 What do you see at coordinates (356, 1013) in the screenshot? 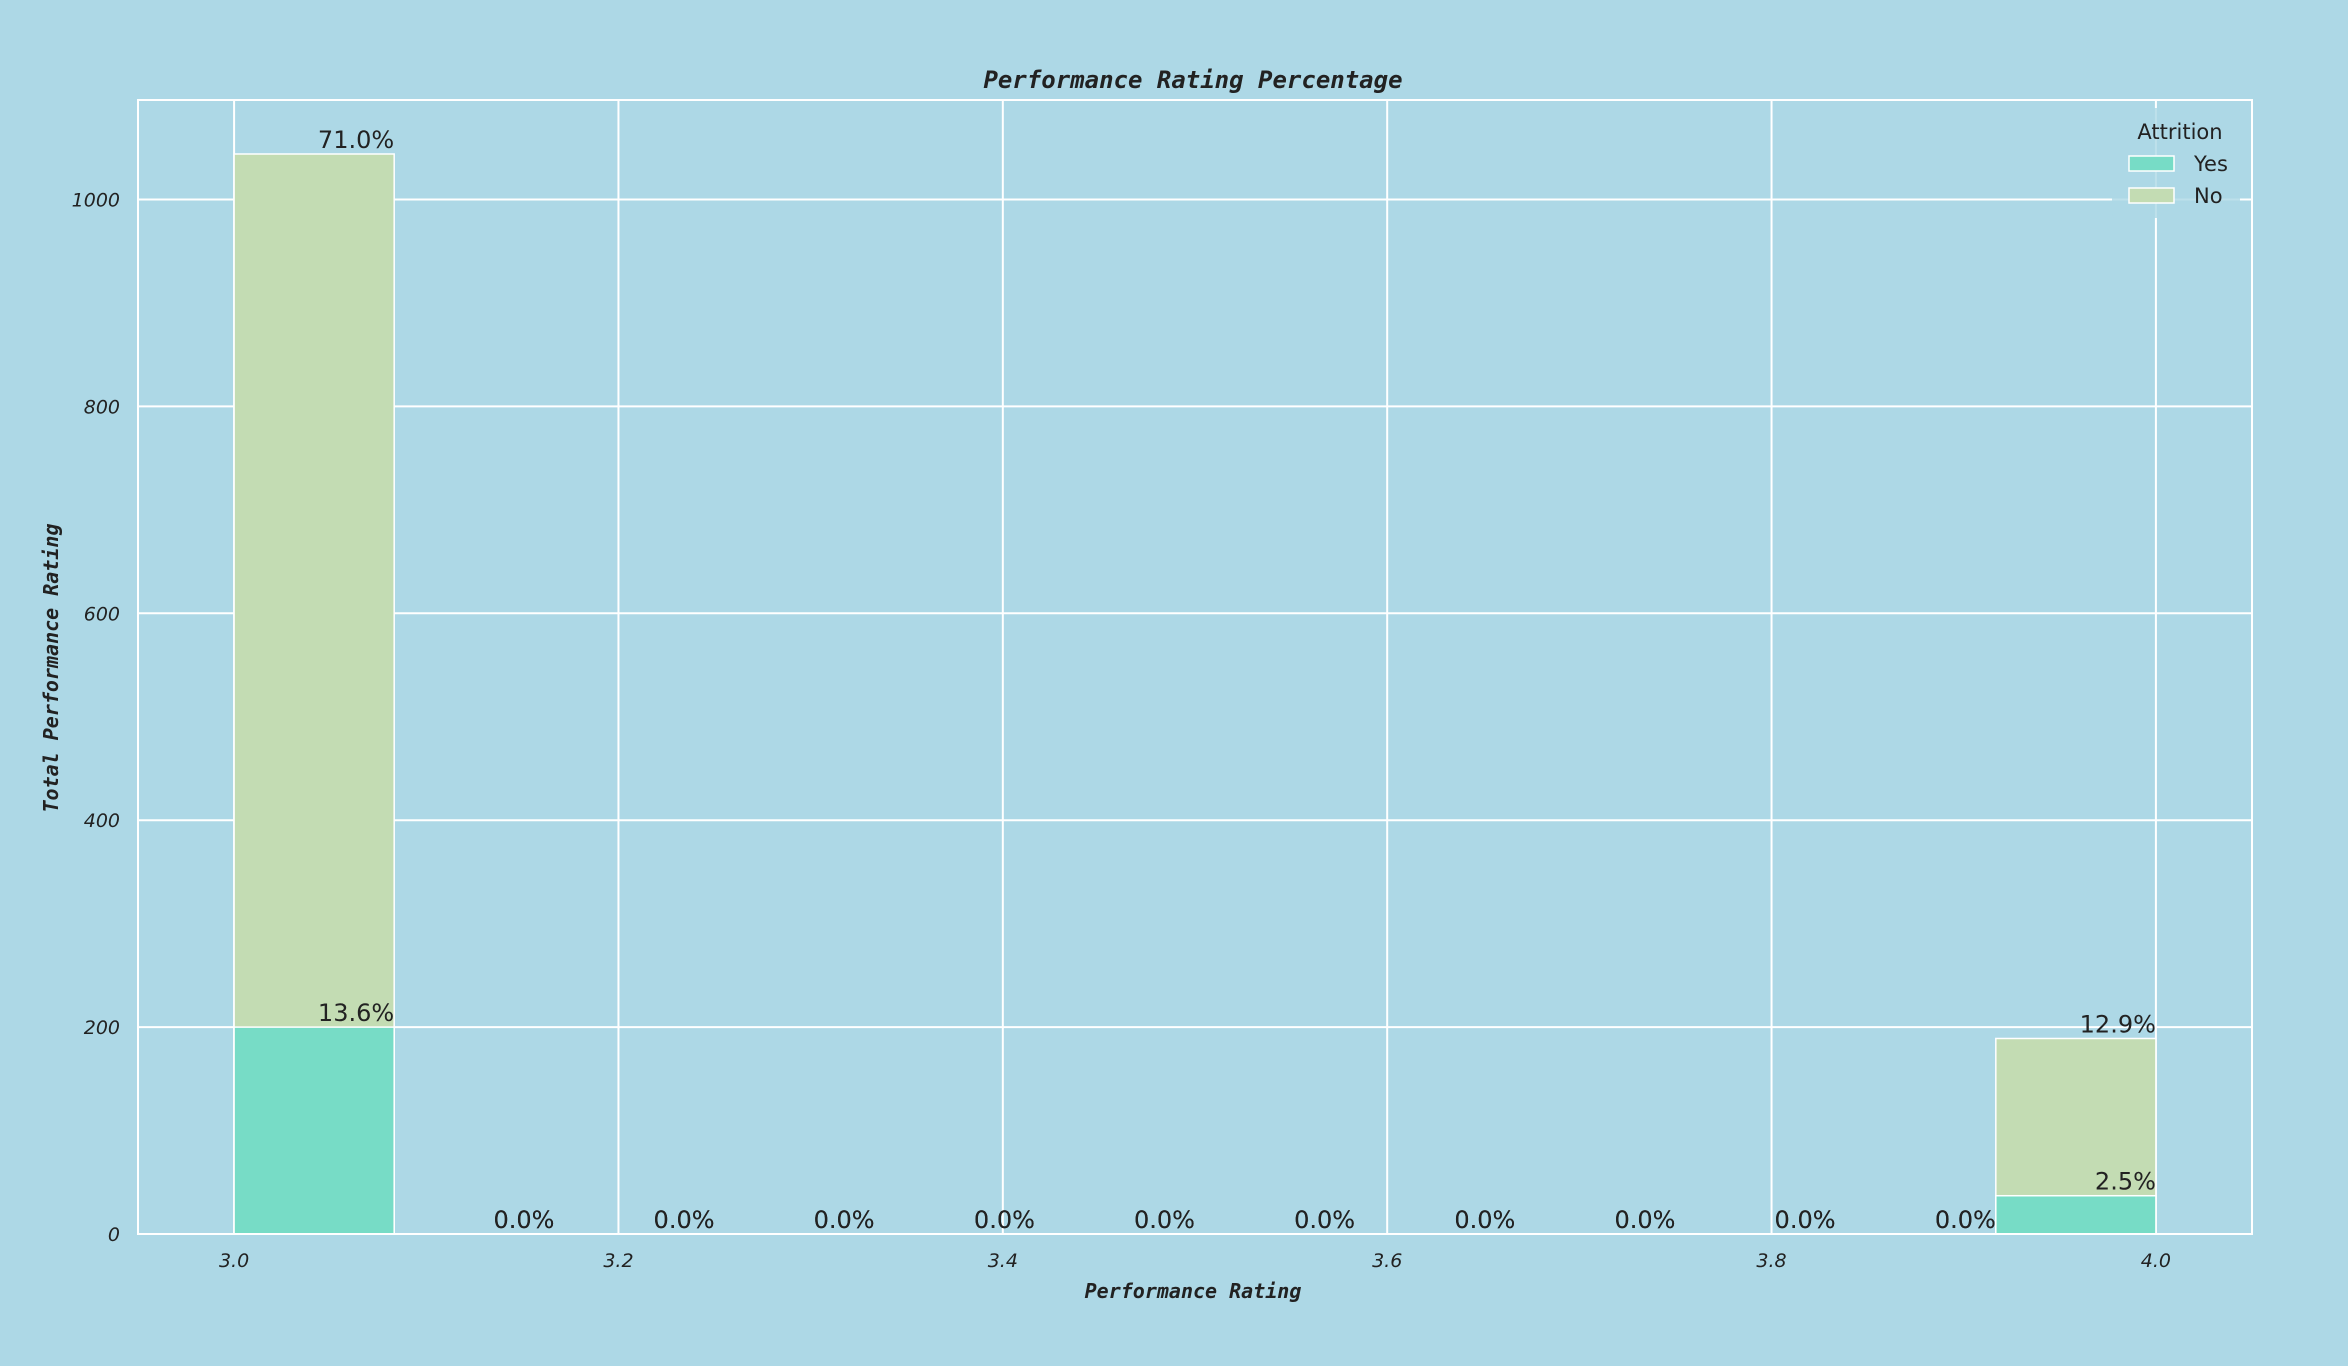
I see `data-label: 13.6%` at bounding box center [356, 1013].